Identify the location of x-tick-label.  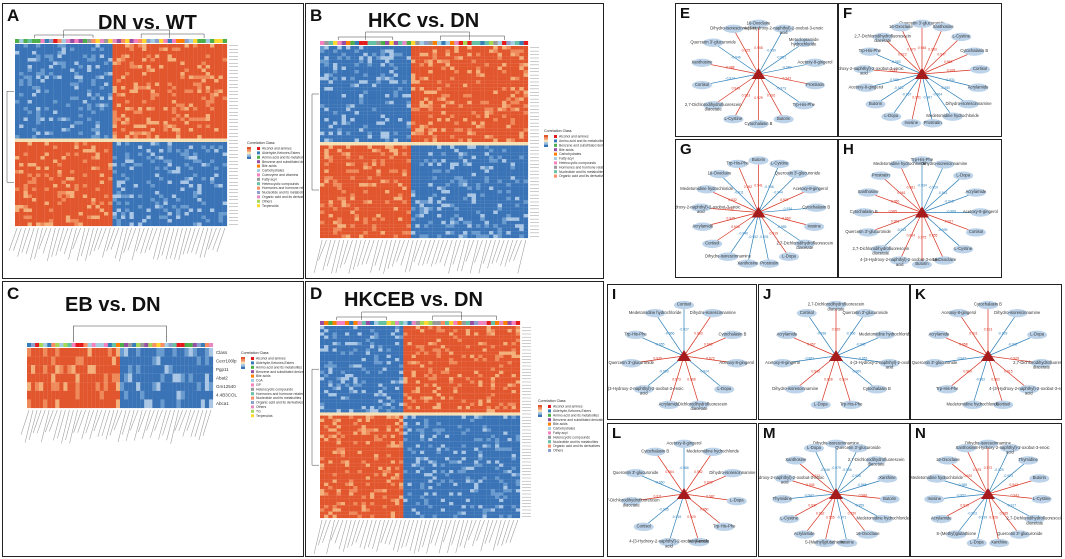
(85, 241).